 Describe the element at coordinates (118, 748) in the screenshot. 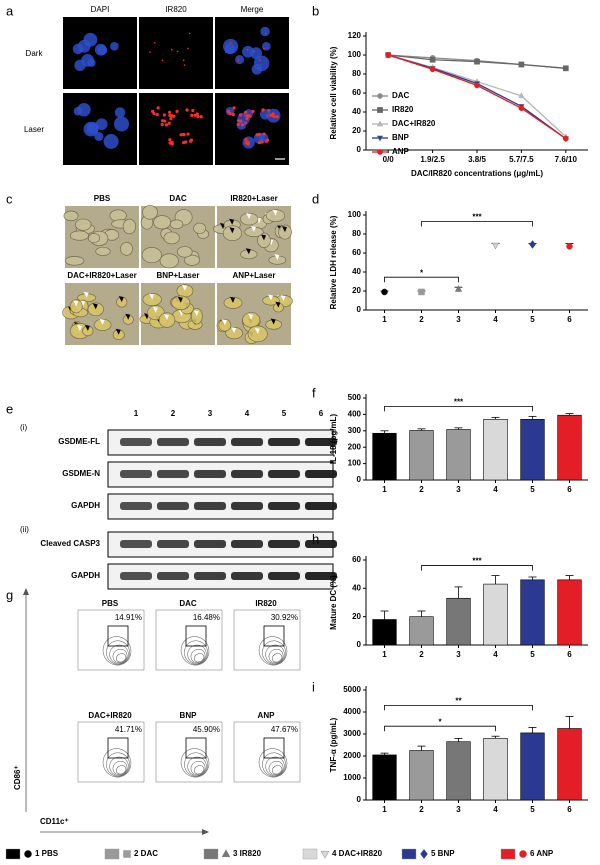

I see `gate` at that location.